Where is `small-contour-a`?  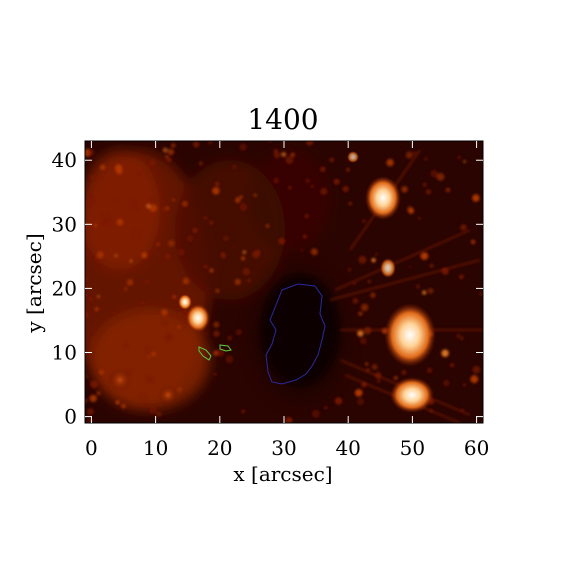 small-contour-a is located at coordinates (205, 353).